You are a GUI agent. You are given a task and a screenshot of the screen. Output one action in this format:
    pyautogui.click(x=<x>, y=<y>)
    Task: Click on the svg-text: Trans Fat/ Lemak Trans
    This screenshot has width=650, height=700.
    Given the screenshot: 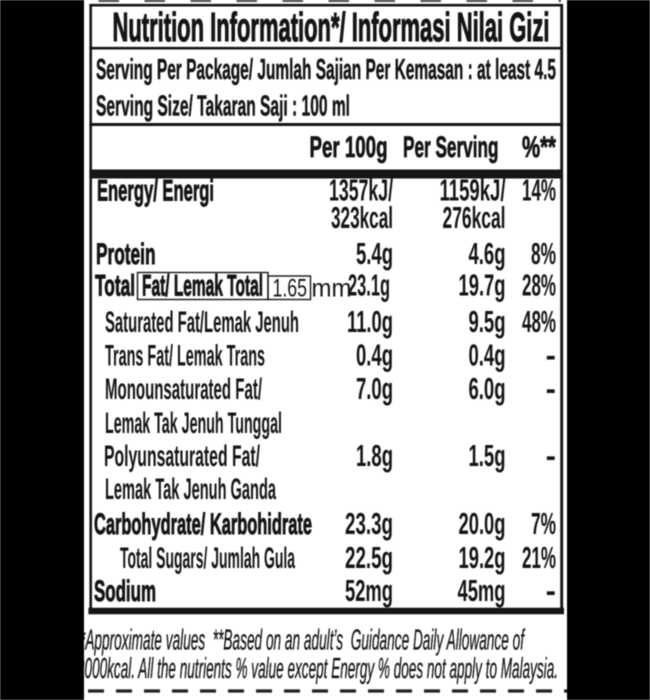 What is the action you would take?
    pyautogui.click(x=185, y=356)
    